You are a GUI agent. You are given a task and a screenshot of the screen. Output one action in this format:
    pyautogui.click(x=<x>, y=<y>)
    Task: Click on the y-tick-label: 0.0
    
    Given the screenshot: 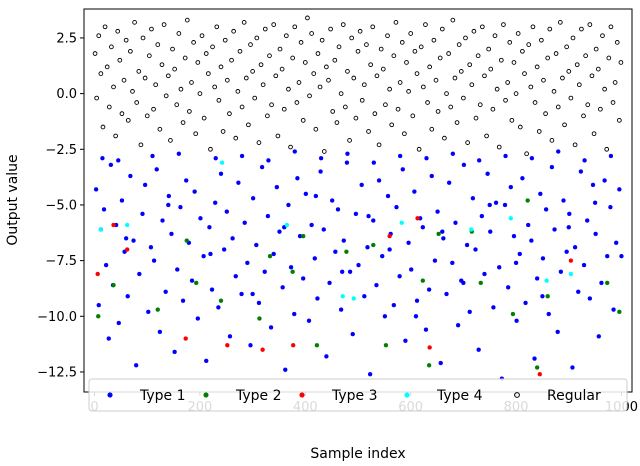 What is the action you would take?
    pyautogui.click(x=66, y=94)
    